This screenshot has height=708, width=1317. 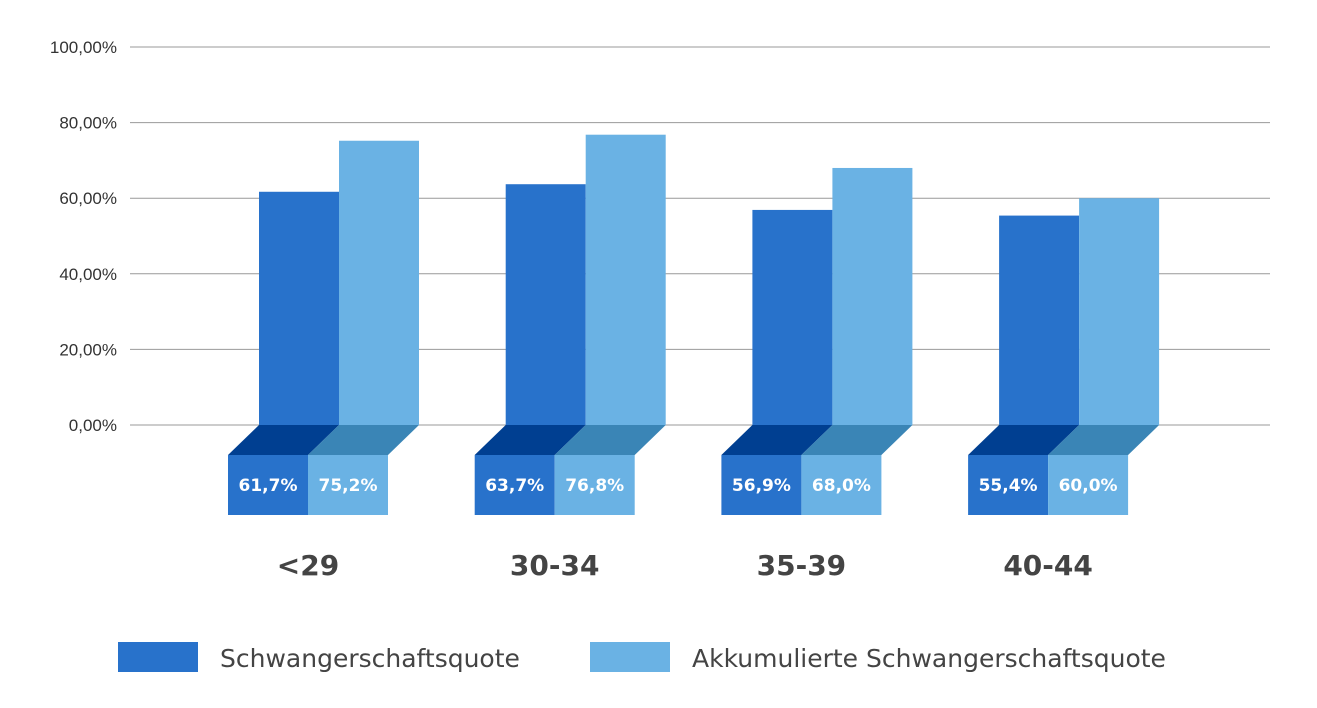 I want to click on data-label: 75,2%, so click(x=348, y=486).